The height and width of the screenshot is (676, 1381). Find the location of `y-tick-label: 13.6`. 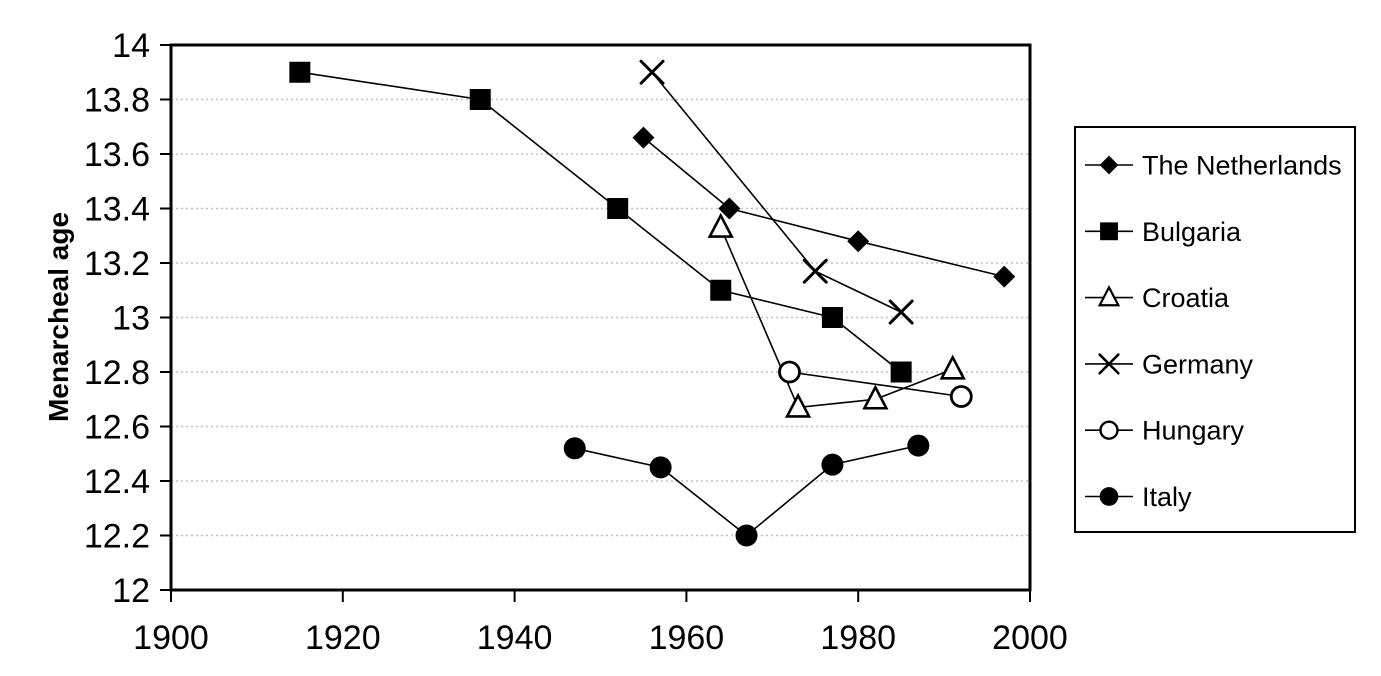

y-tick-label: 13.6 is located at coordinates (117, 155).